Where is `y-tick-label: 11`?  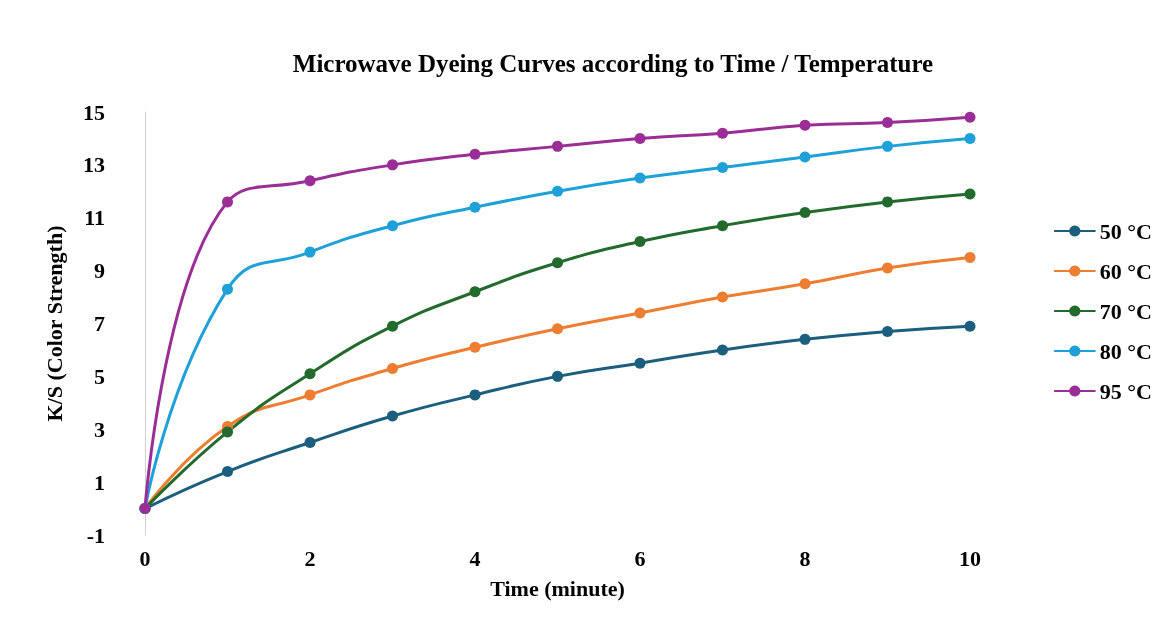 y-tick-label: 11 is located at coordinates (94, 218).